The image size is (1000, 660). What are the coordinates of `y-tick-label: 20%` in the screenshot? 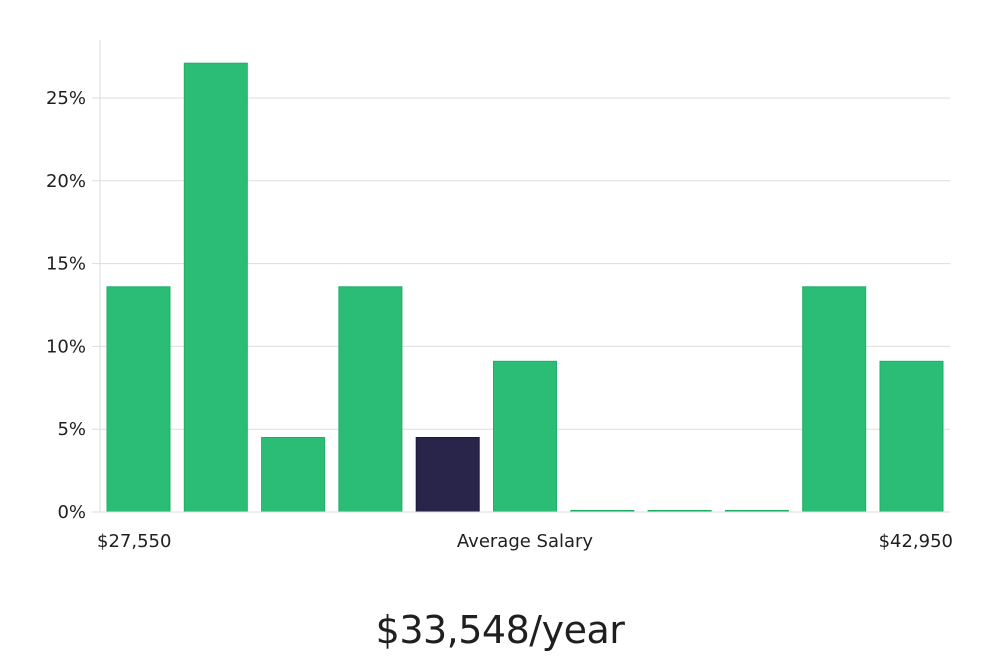 It's located at (66, 181).